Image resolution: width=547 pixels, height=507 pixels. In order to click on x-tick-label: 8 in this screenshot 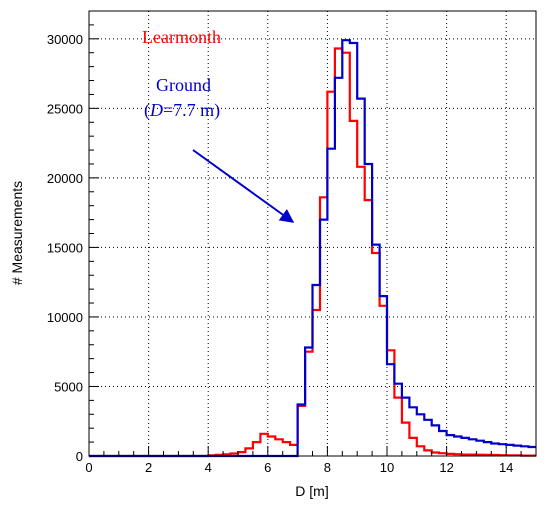, I will do `click(327, 467)`.